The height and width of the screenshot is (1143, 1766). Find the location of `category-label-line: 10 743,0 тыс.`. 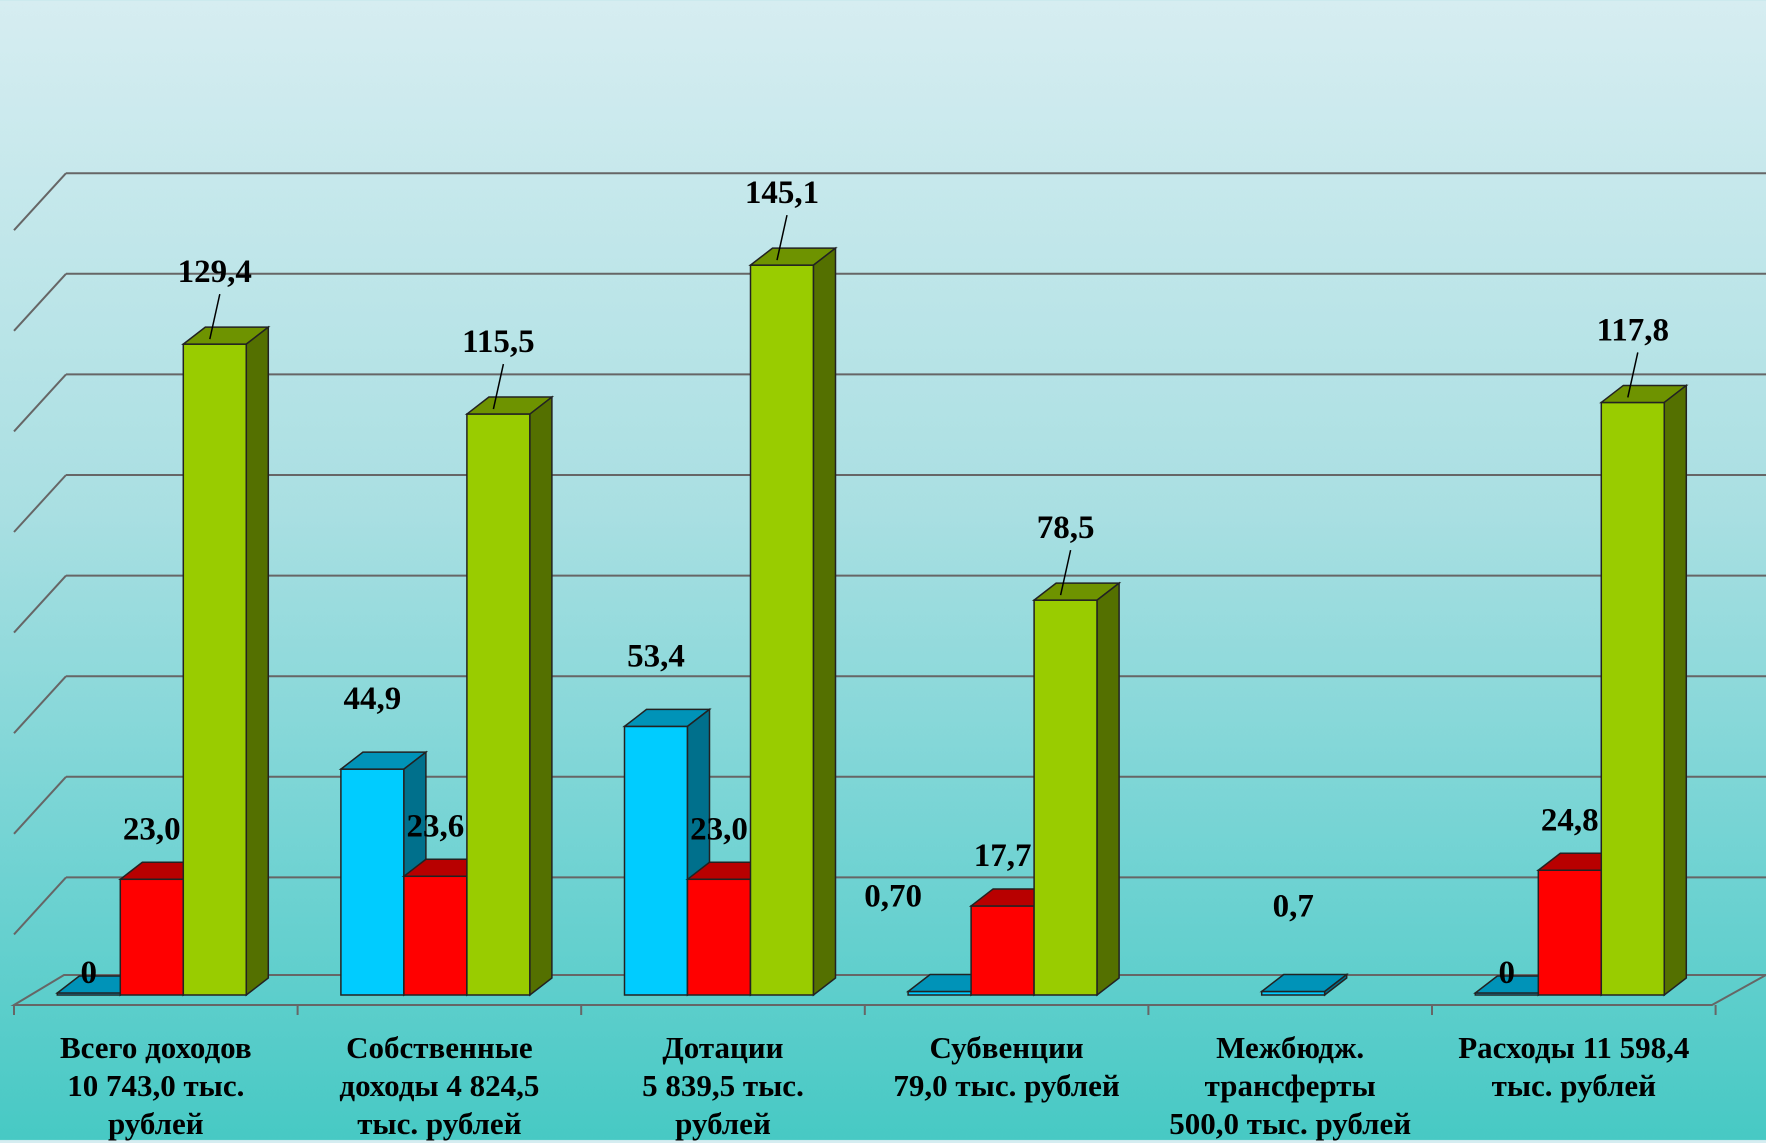

category-label-line: 10 743,0 тыс. is located at coordinates (156, 1085).